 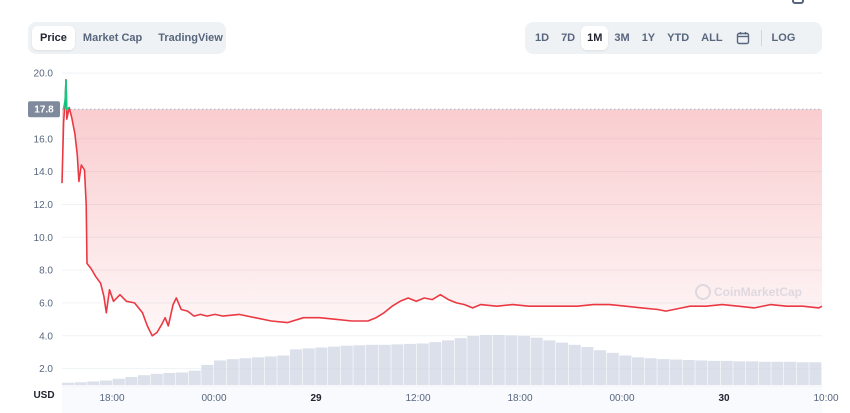 I want to click on chart-type-tabs: Price Market Cap TradingView, so click(x=127, y=38).